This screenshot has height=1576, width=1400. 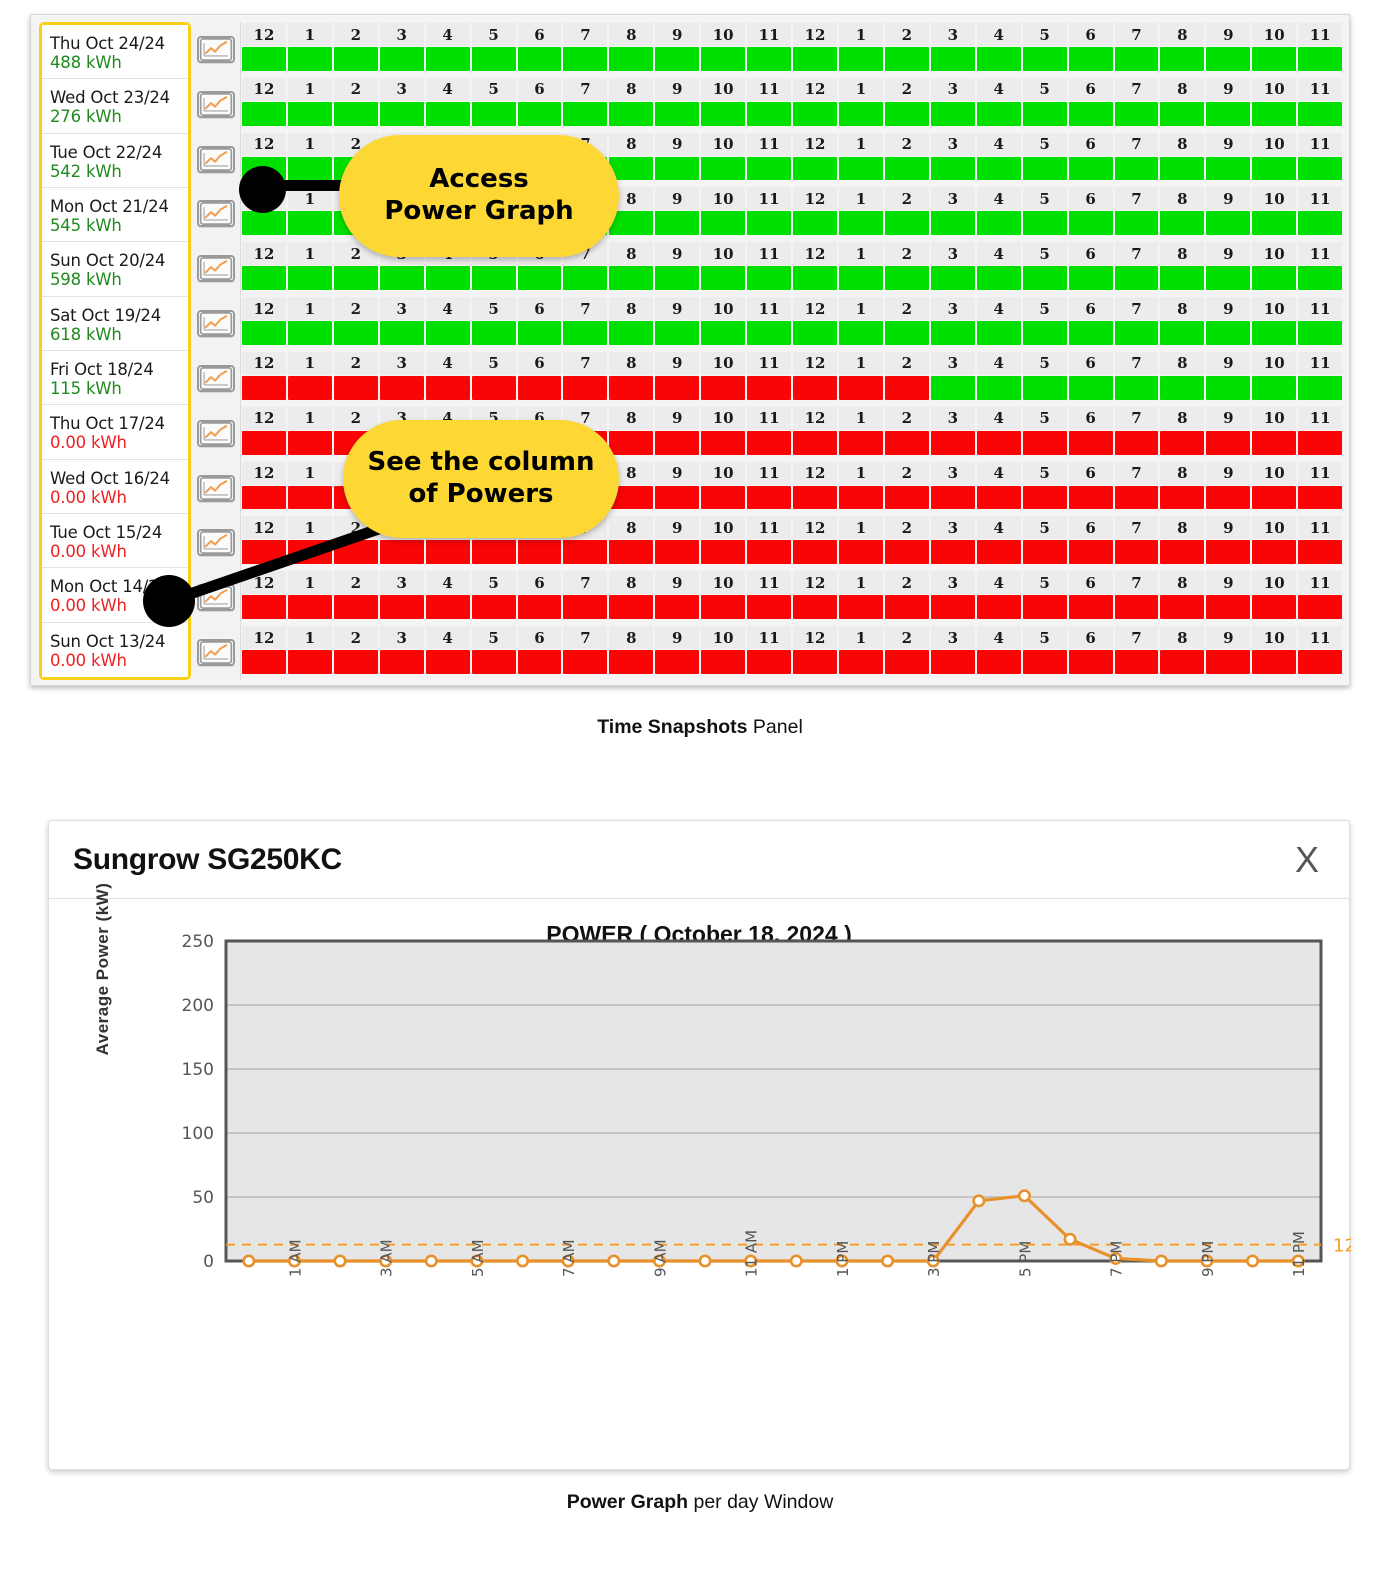 I want to click on day-cell: Tue Oct 22/24 542 kWh, so click(x=115, y=160).